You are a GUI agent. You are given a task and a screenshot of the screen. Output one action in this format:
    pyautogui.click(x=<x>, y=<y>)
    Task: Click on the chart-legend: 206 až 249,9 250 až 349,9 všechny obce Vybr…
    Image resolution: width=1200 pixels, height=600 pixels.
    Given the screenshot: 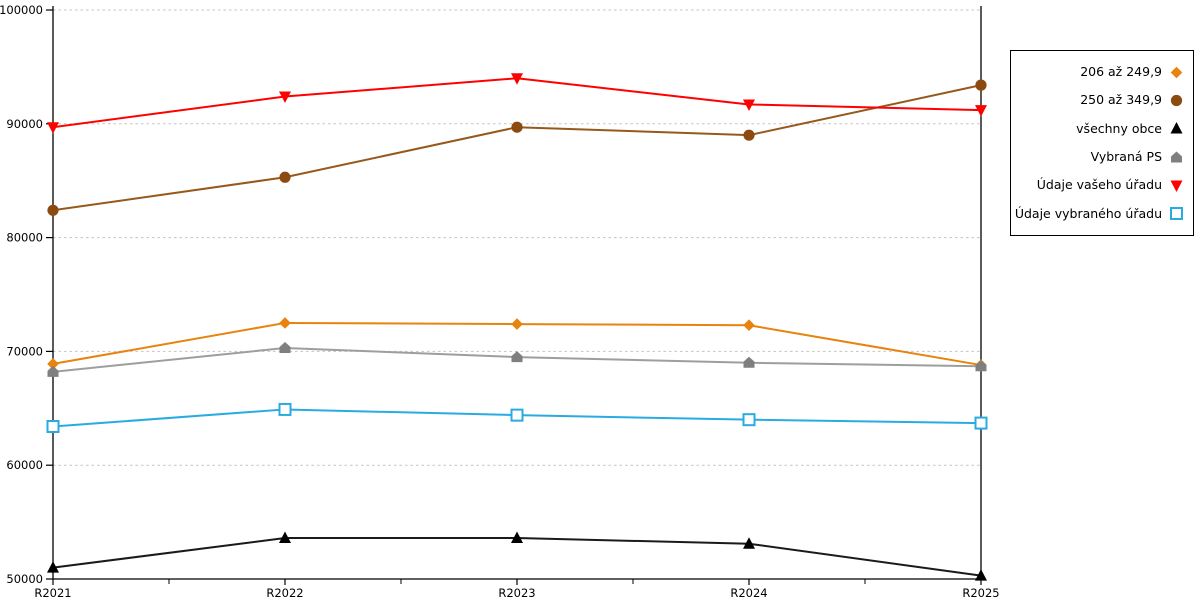 What is the action you would take?
    pyautogui.click(x=1102, y=143)
    